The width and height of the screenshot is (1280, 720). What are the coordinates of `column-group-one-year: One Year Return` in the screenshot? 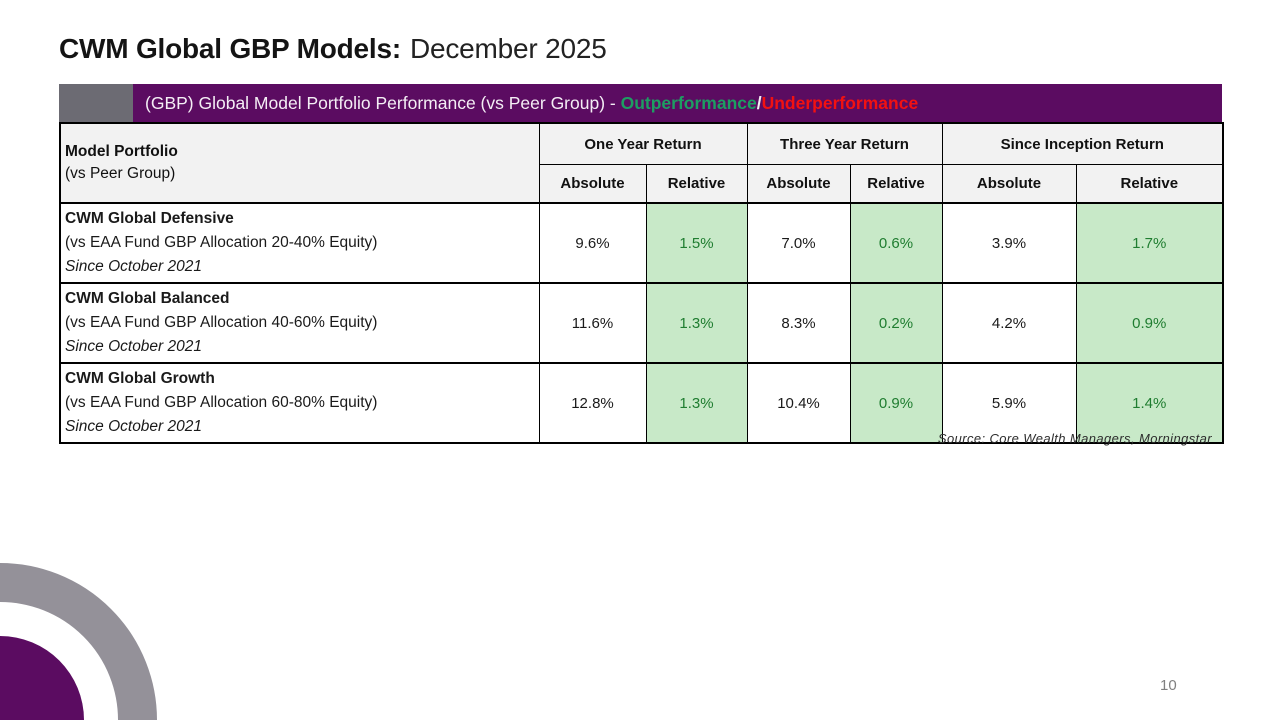 It's located at (643, 143).